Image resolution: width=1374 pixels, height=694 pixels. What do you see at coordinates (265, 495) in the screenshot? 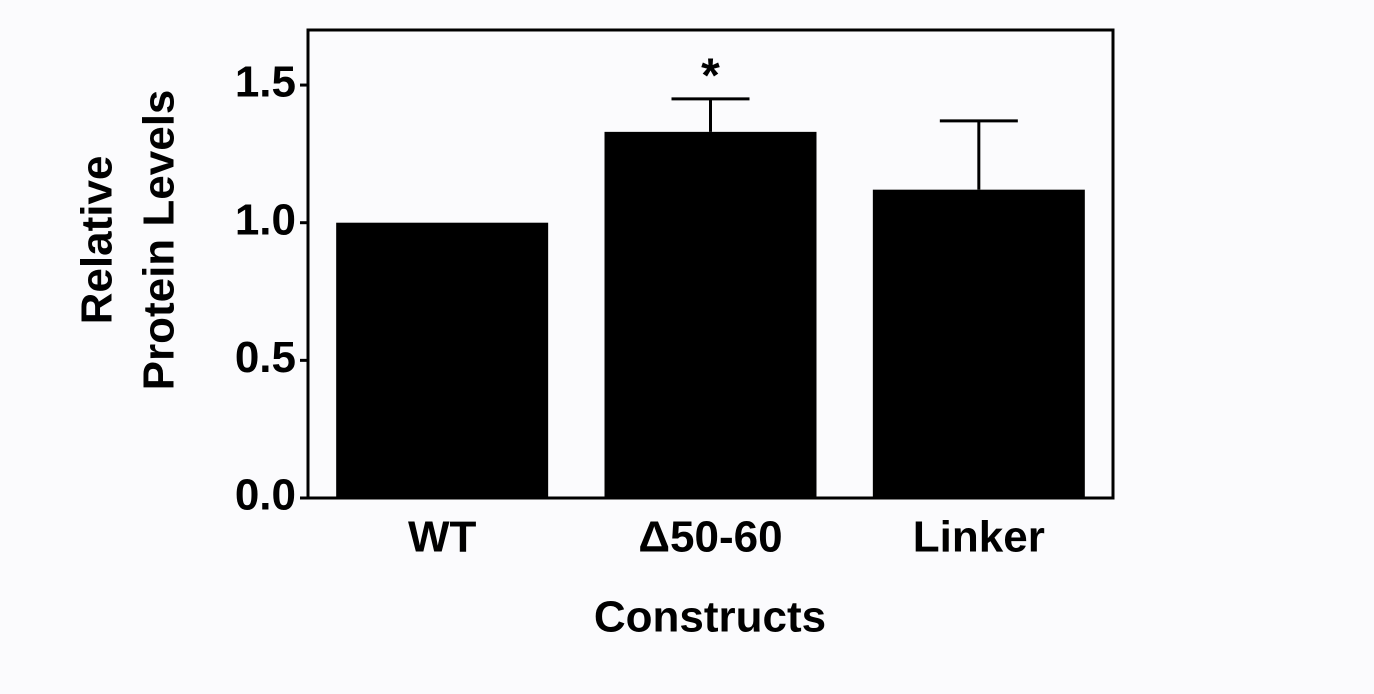
I see `y-tick-label: 0.0` at bounding box center [265, 495].